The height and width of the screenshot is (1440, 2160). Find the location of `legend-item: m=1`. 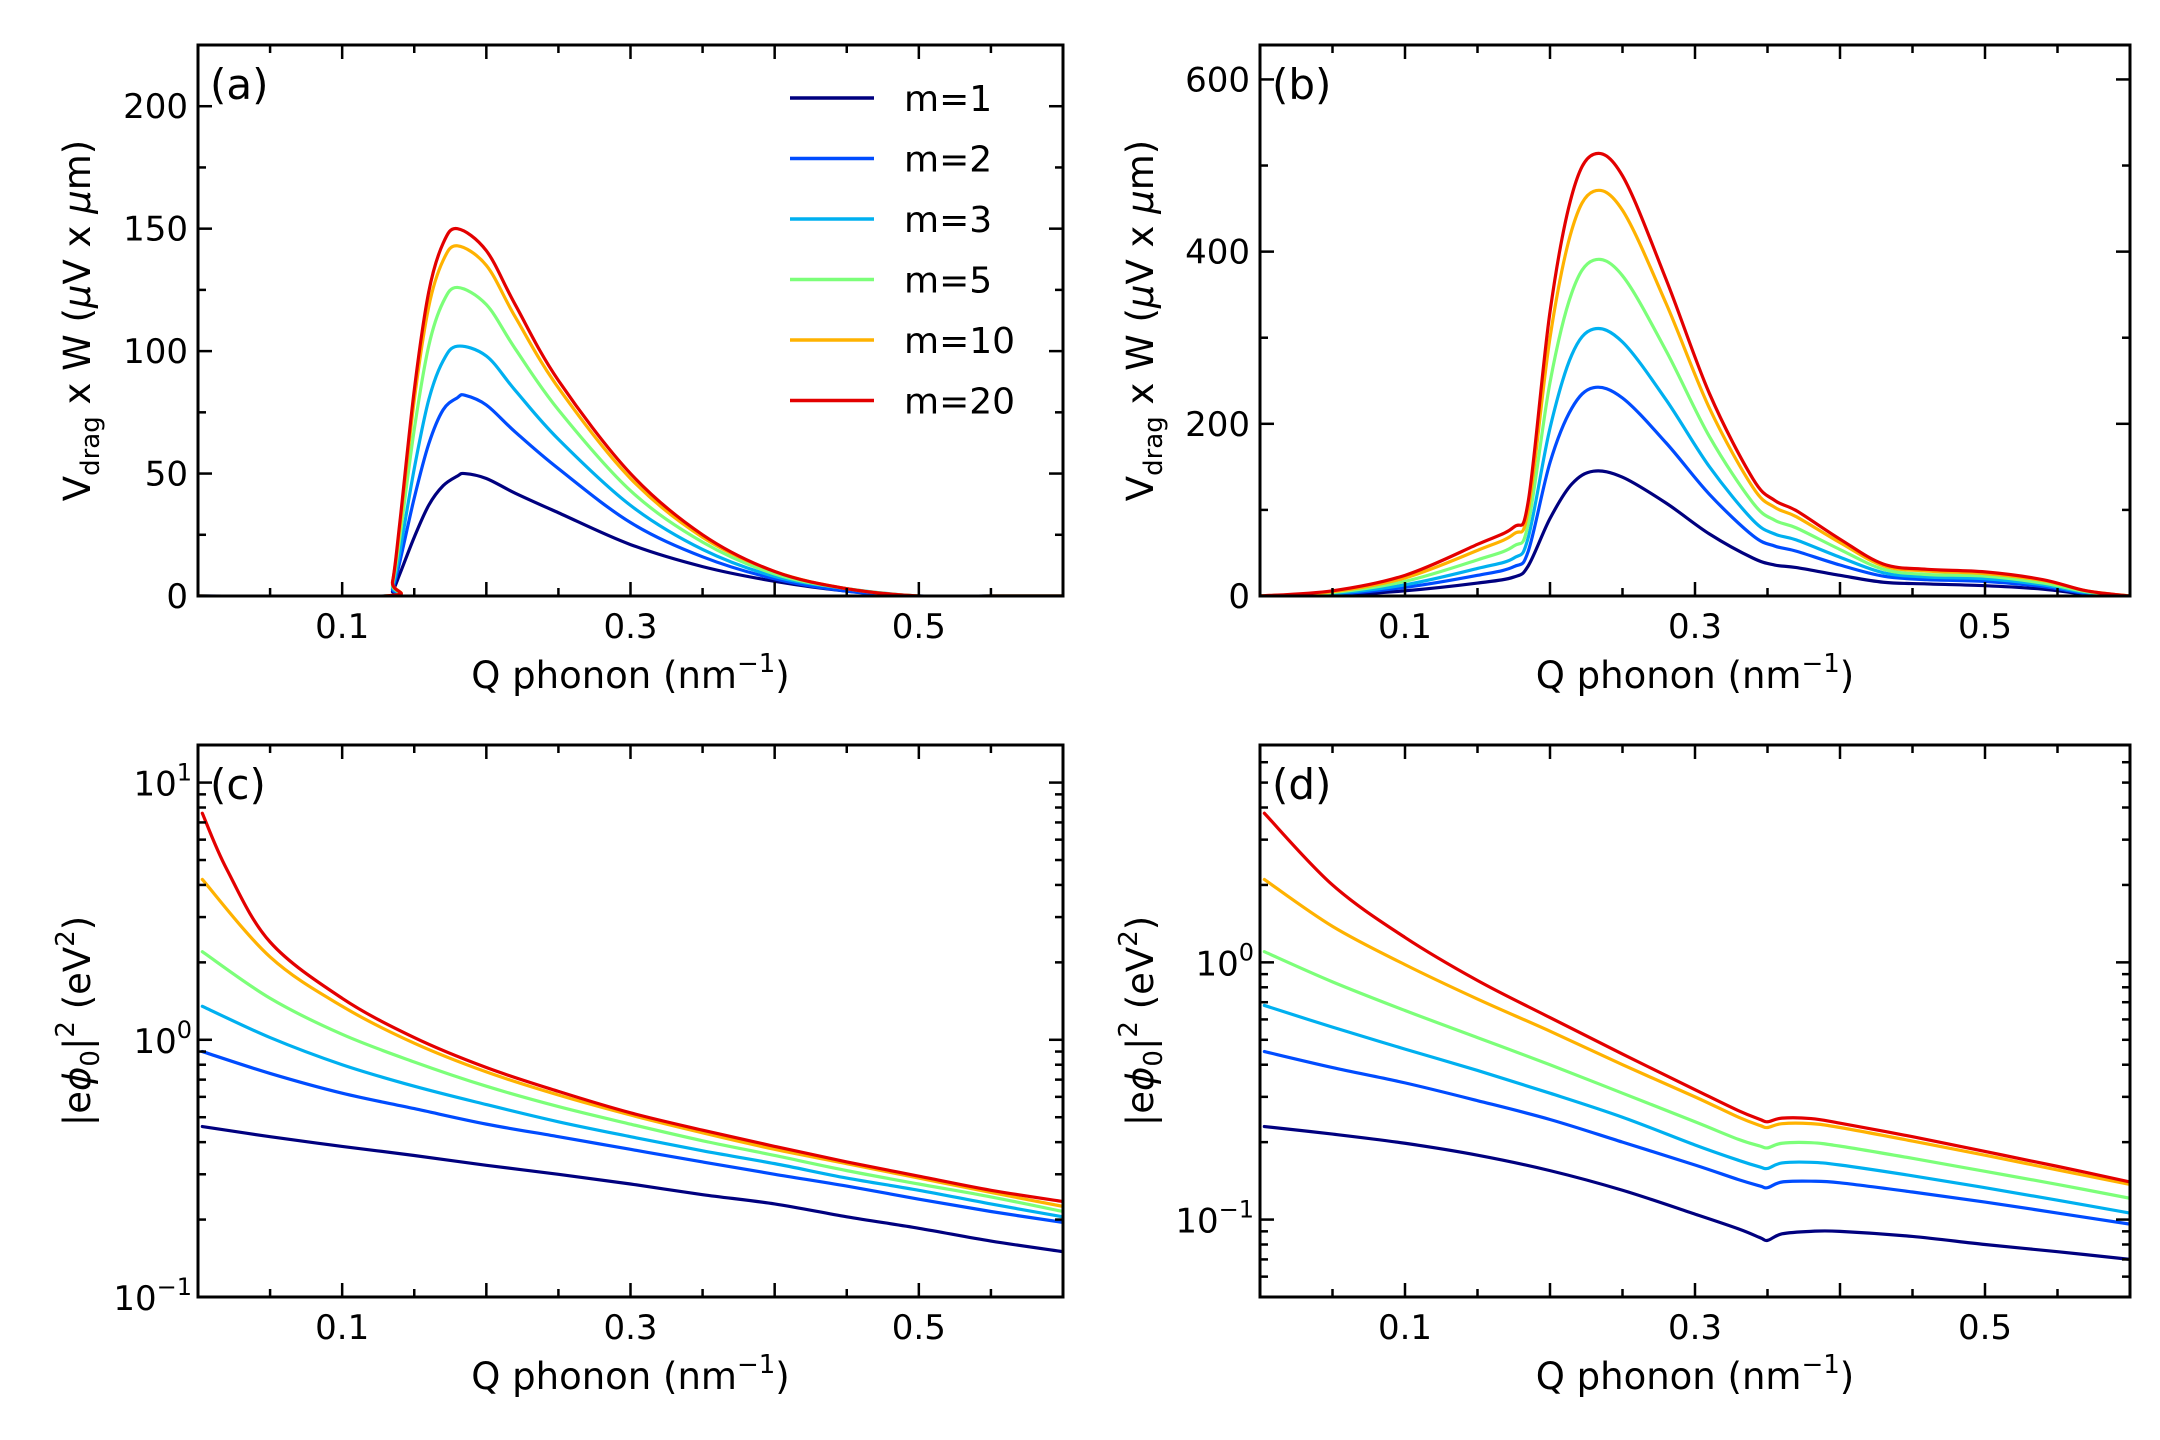

legend-item: m=1 is located at coordinates (891, 99).